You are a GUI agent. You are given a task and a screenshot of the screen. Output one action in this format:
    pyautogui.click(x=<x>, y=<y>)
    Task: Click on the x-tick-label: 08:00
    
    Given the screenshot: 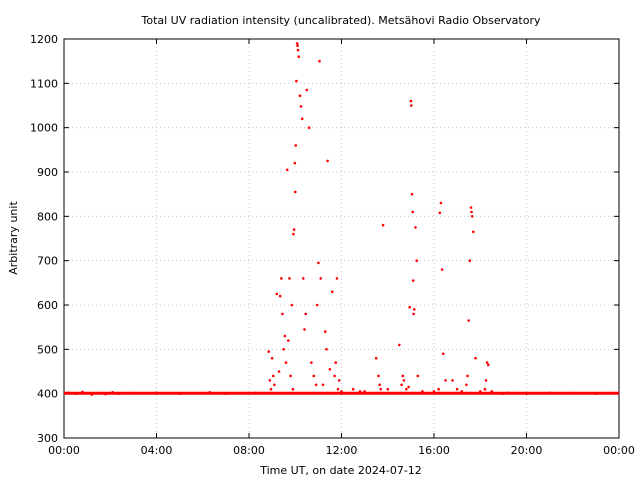 What is the action you would take?
    pyautogui.click(x=249, y=450)
    